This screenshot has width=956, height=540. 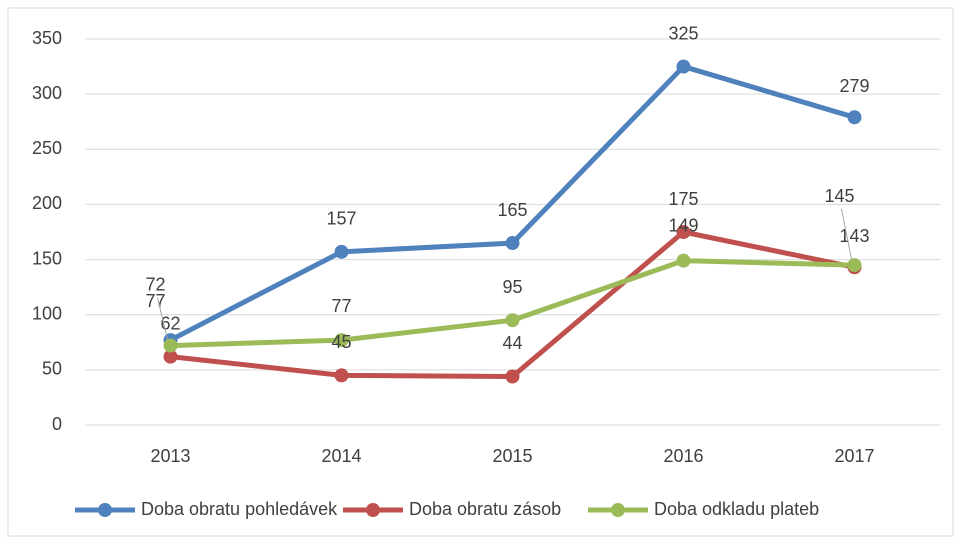 What do you see at coordinates (170, 323) in the screenshot?
I see `data-label: 62` at bounding box center [170, 323].